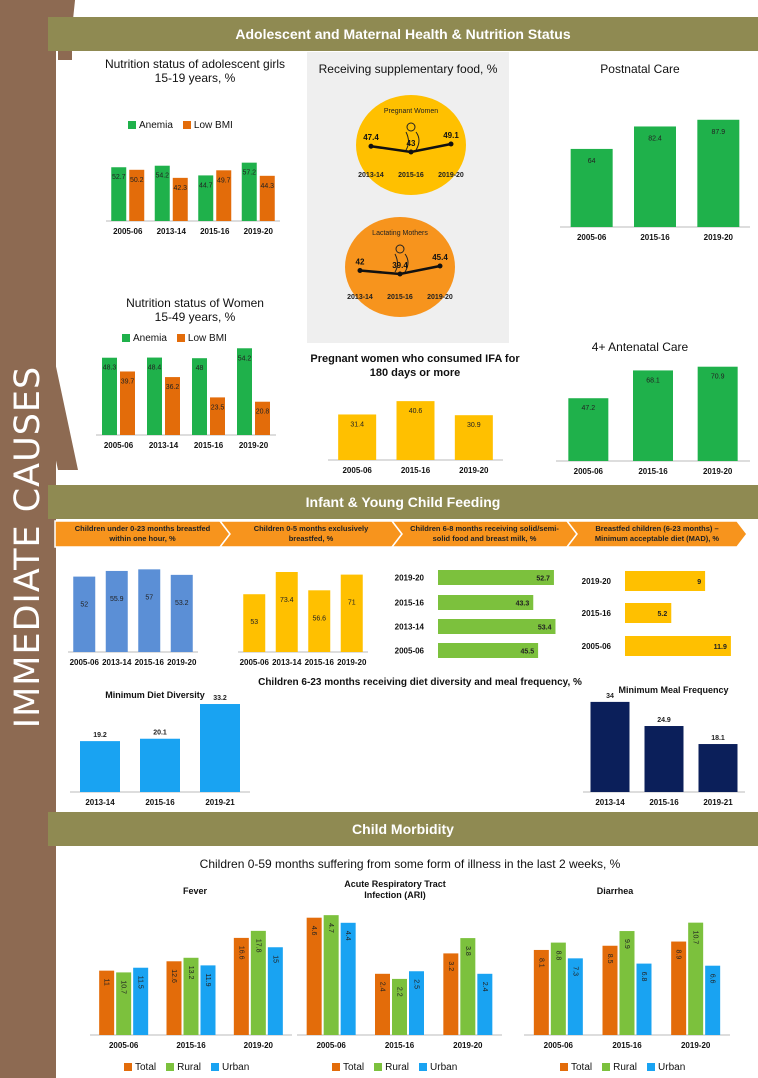 The image size is (758, 1078). What do you see at coordinates (411, 111) in the screenshot?
I see `panel-label: Pregnant Women` at bounding box center [411, 111].